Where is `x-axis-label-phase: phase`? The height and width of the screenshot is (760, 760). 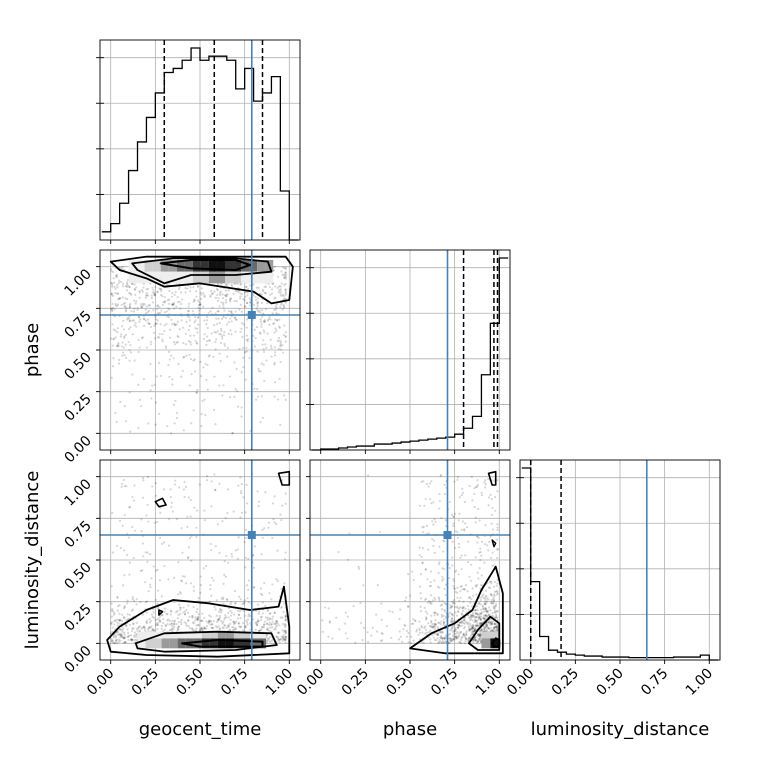
x-axis-label-phase: phase is located at coordinates (410, 729).